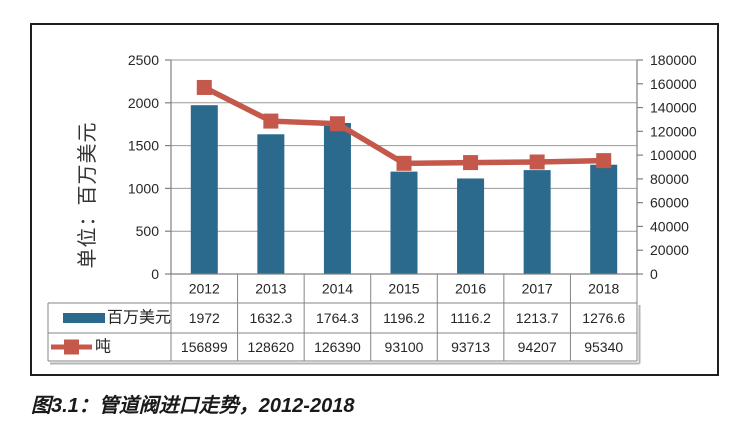 The width and height of the screenshot is (740, 436). I want to click on category-label: 2015, so click(403, 289).